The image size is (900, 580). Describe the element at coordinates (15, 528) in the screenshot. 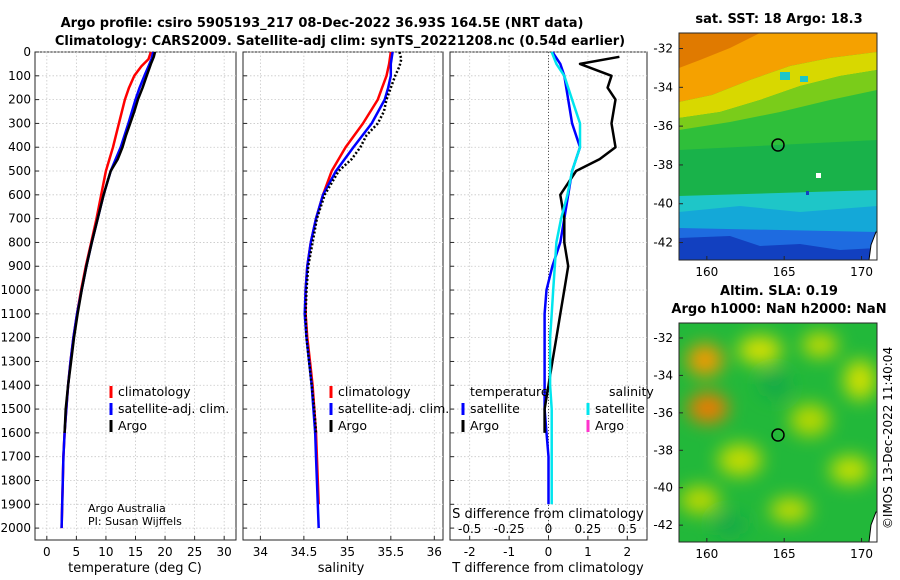

I see `depth-tick-label: 2000` at that location.